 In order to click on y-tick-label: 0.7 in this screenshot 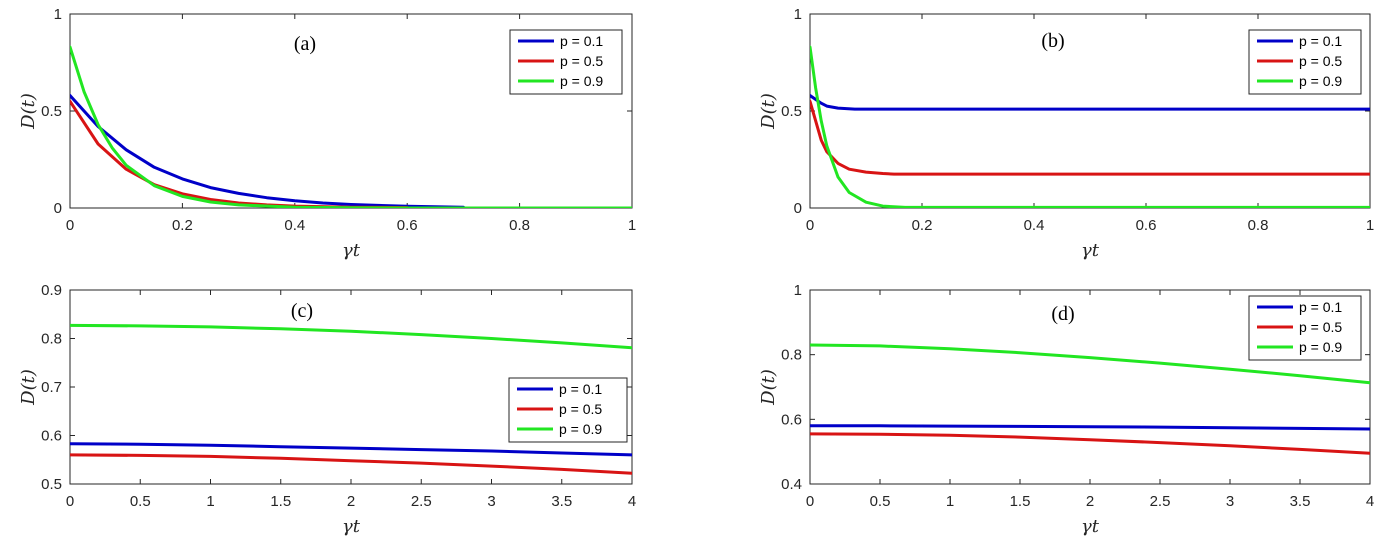, I will do `click(51, 387)`.